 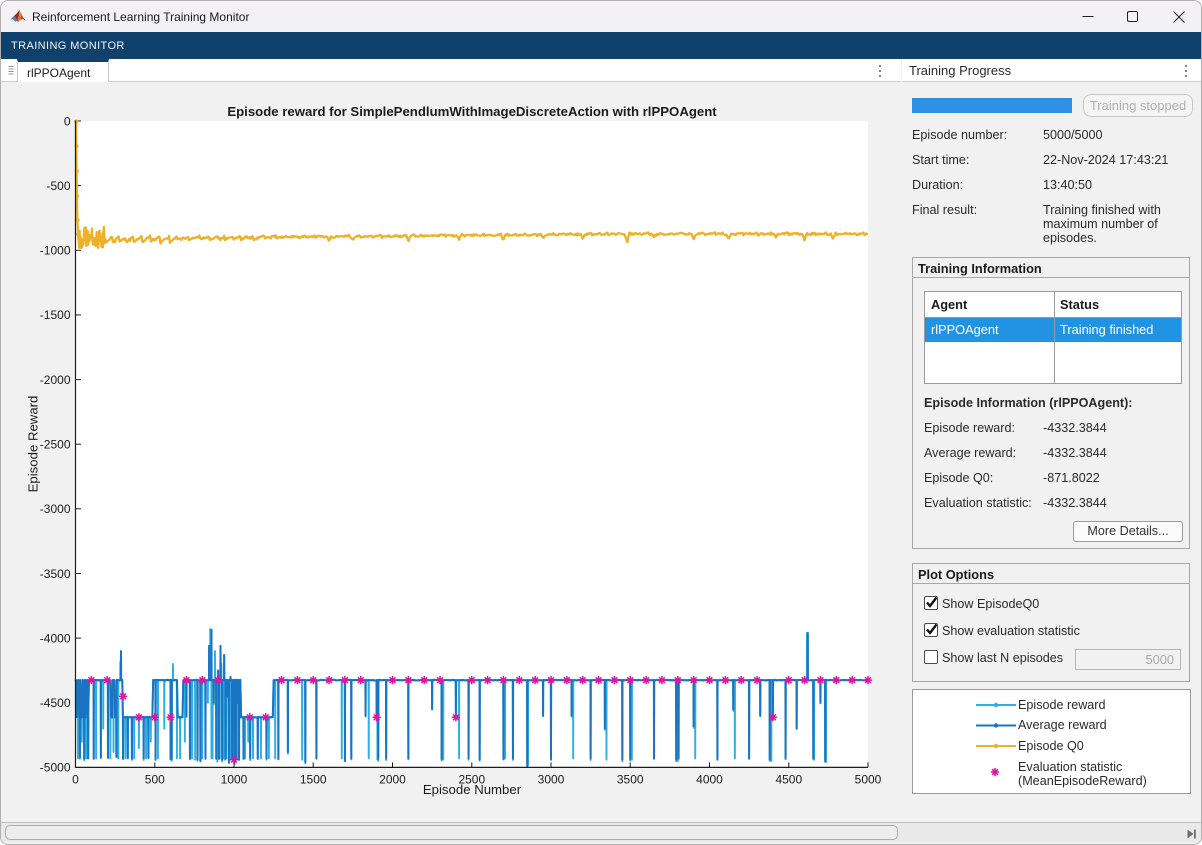 What do you see at coordinates (55, 574) in the screenshot?
I see `svg-text: -3500` at bounding box center [55, 574].